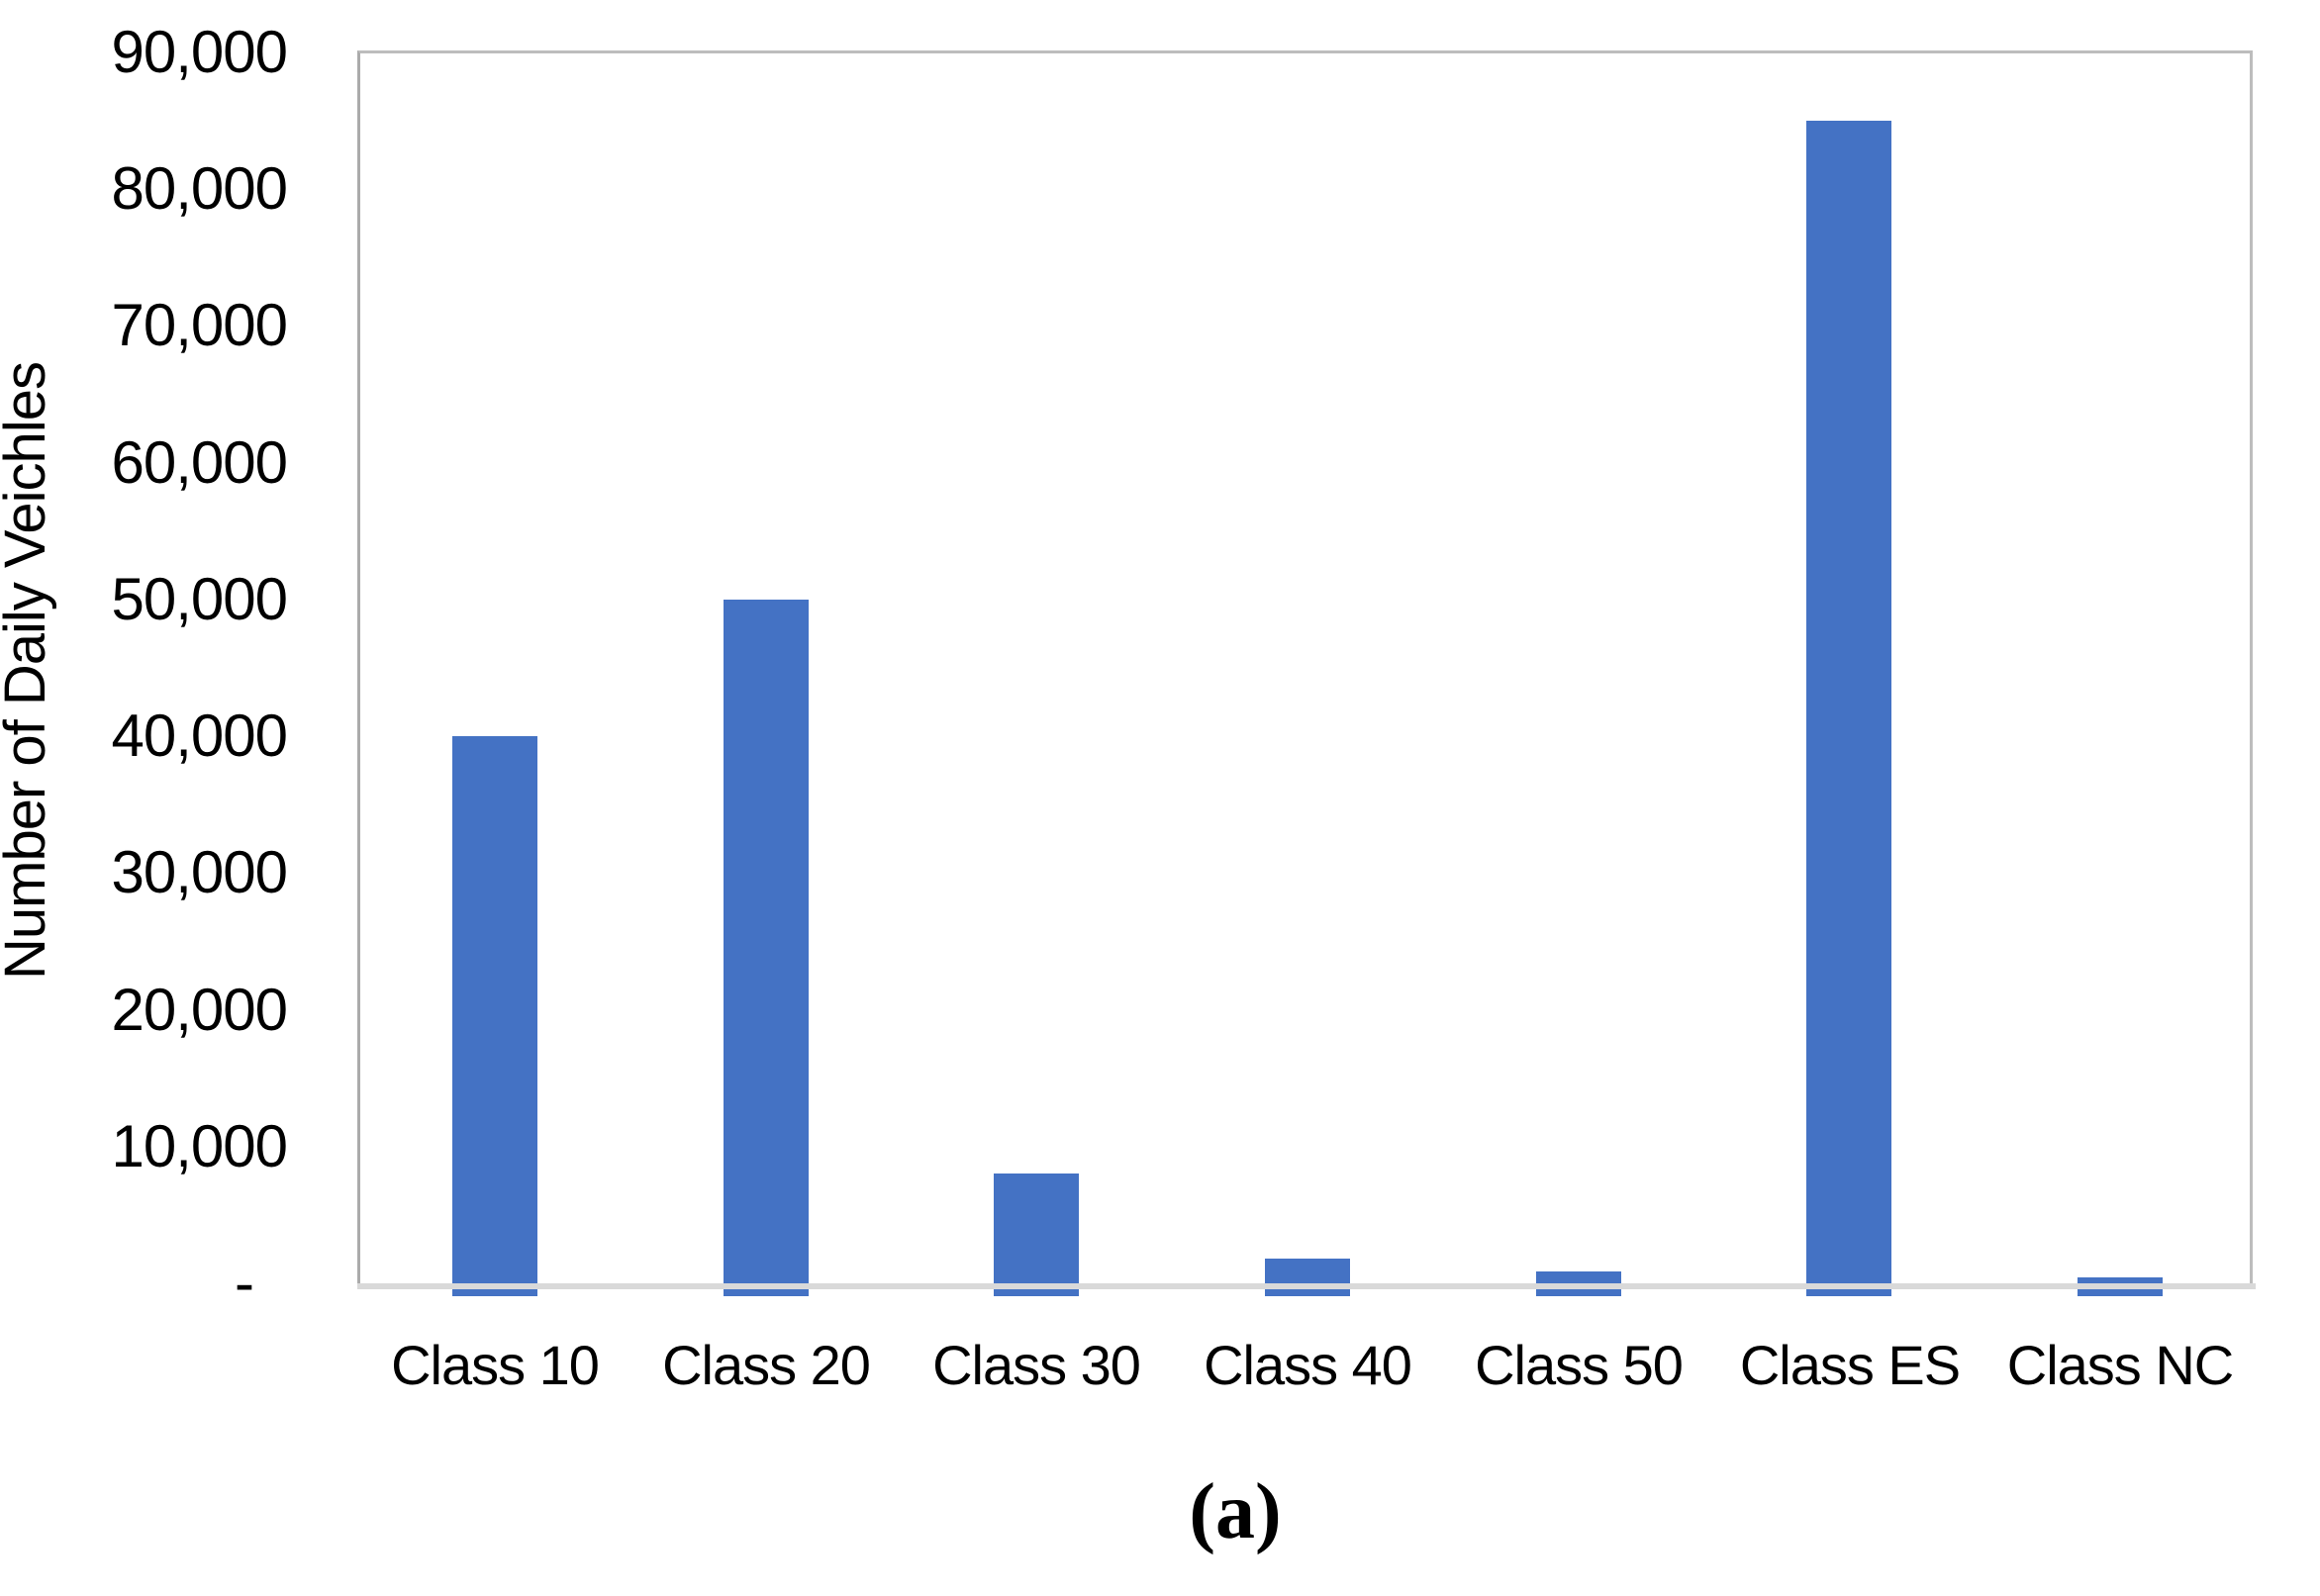 The width and height of the screenshot is (2320, 1596). What do you see at coordinates (199, 872) in the screenshot?
I see `y-tick-label: 30,000` at bounding box center [199, 872].